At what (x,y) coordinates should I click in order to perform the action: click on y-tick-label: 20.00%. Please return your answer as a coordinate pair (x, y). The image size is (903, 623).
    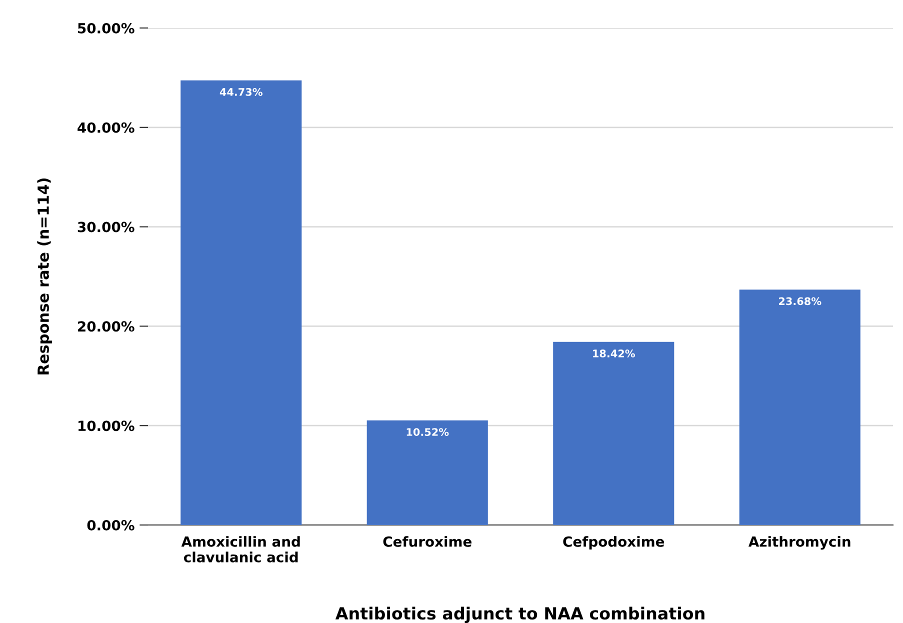
    Looking at the image, I should click on (106, 326).